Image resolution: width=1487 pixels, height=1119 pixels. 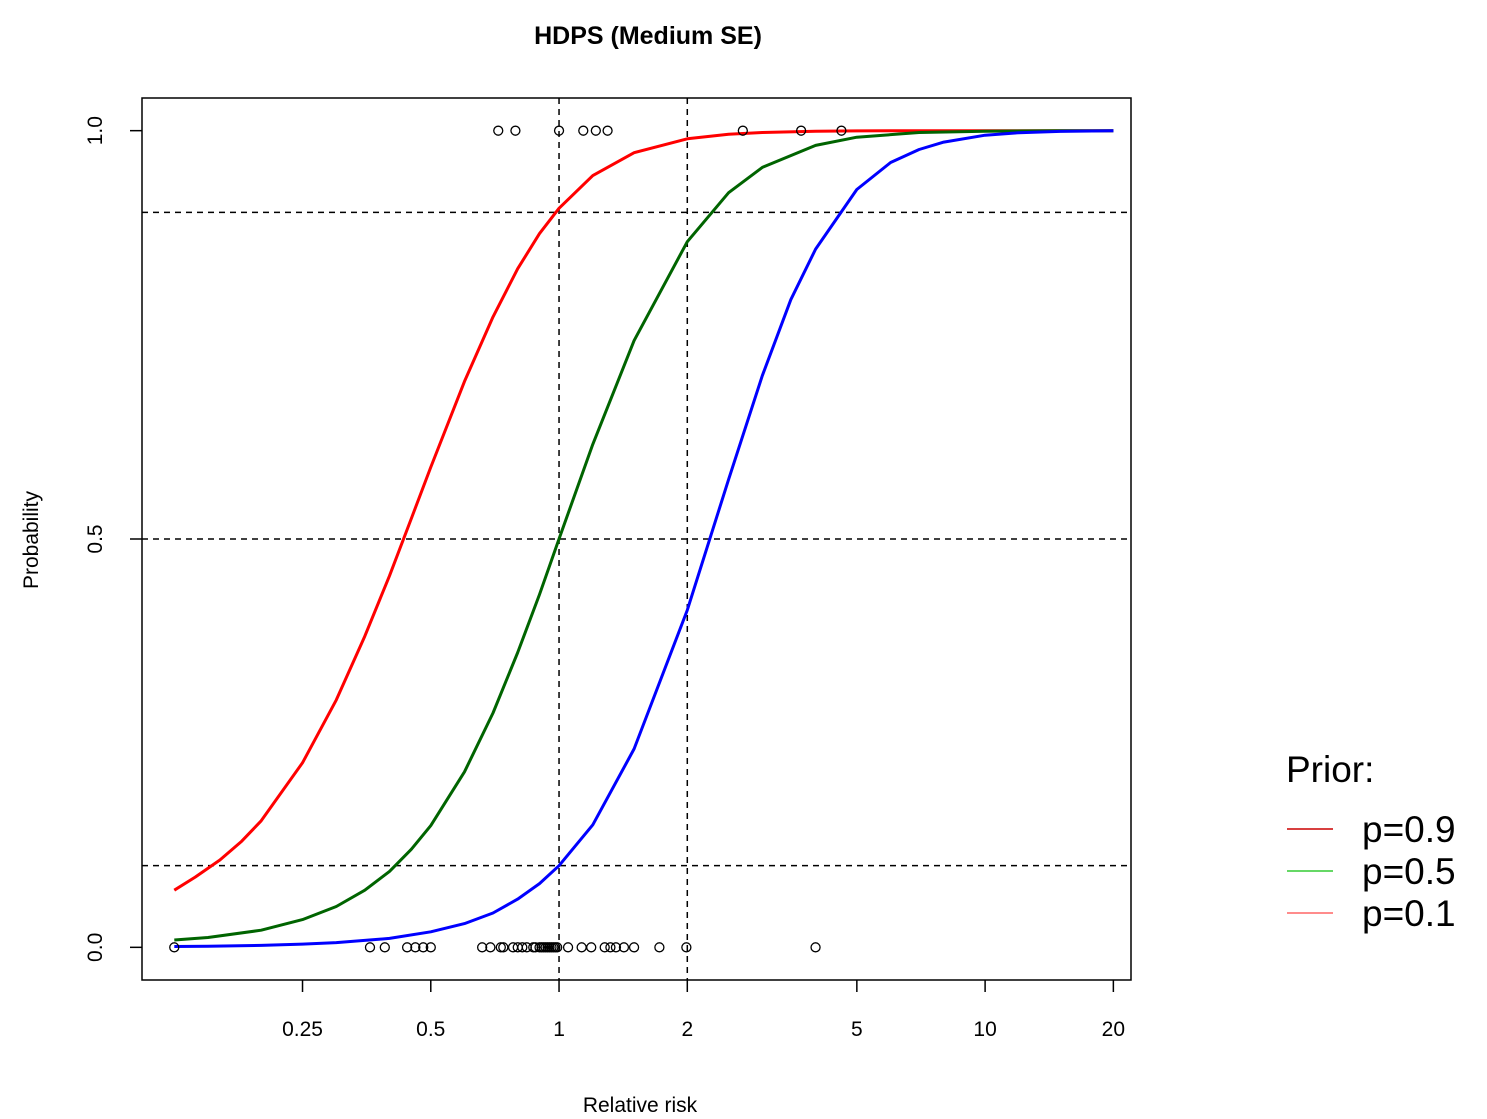 I want to click on chart-title: HDPS (Medium SE), so click(x=648, y=36).